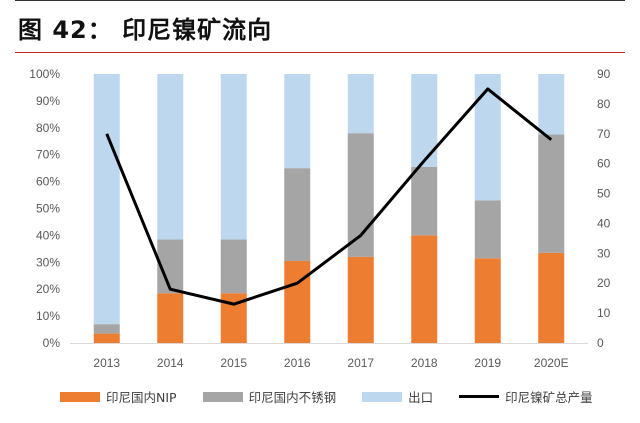 This screenshot has width=640, height=423. I want to click on right-axis-tick: 60, so click(604, 164).